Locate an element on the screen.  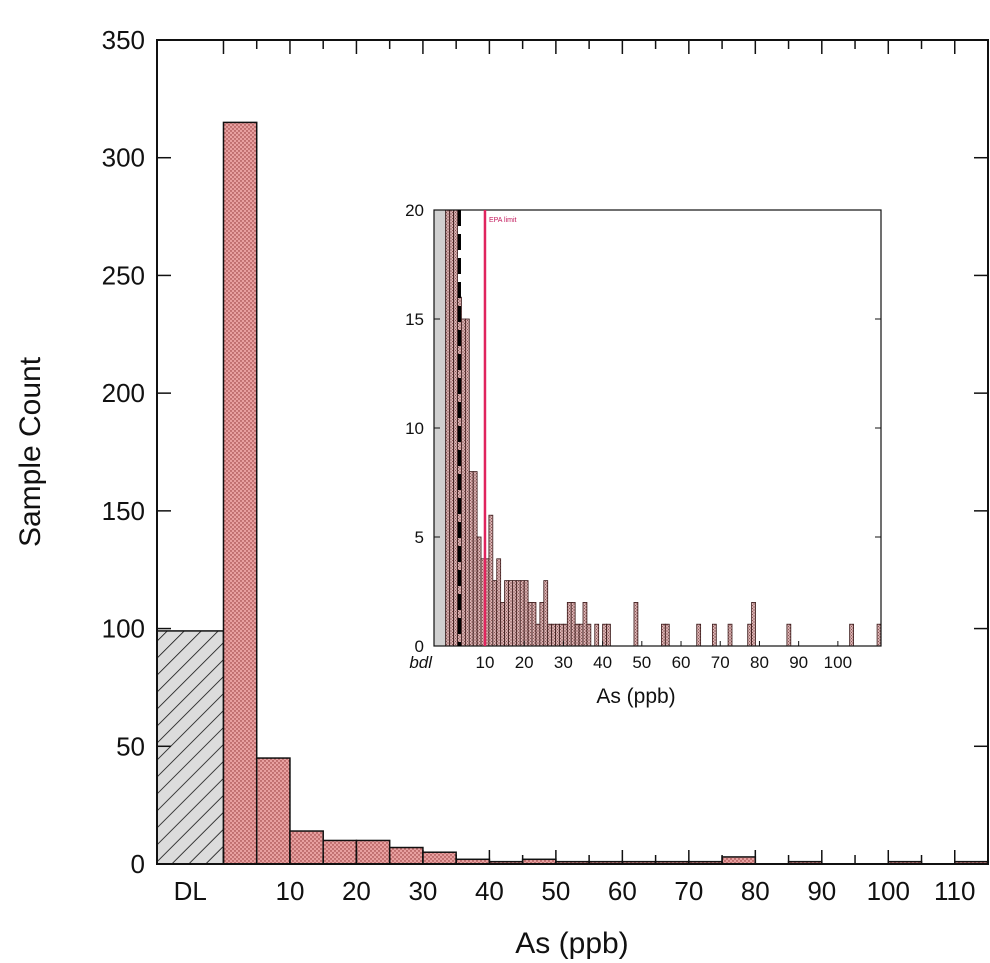
y-tick-label: 200 is located at coordinates (123, 393).